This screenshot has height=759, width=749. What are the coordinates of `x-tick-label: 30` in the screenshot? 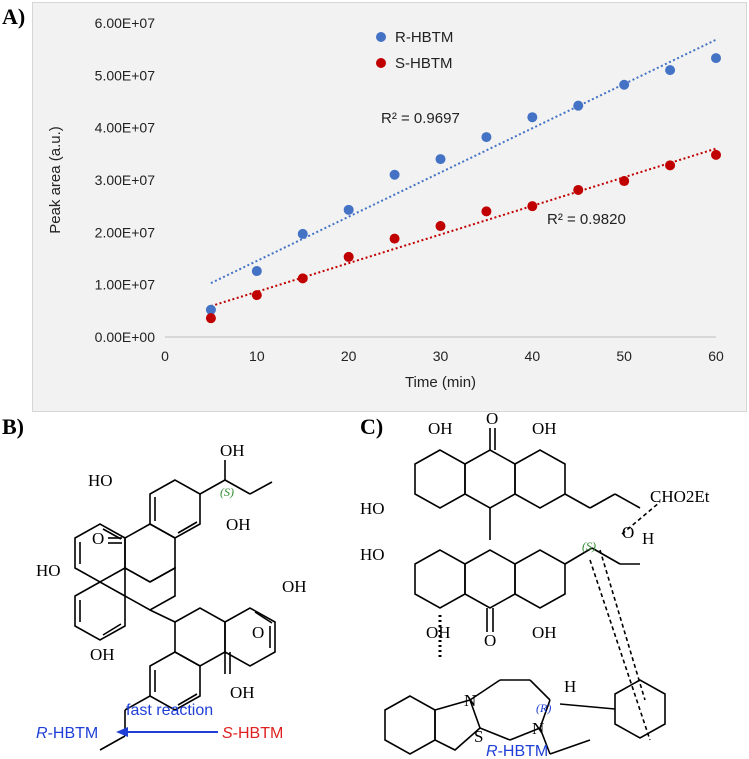 It's located at (441, 356).